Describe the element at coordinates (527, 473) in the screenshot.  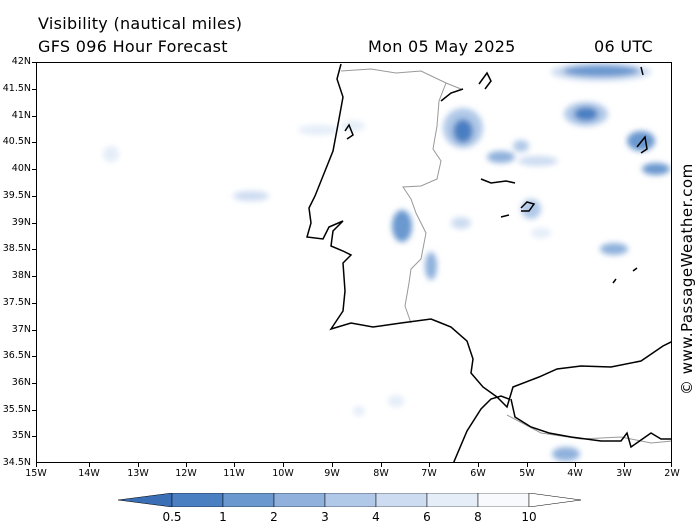
I see `lon-label: 5W` at that location.